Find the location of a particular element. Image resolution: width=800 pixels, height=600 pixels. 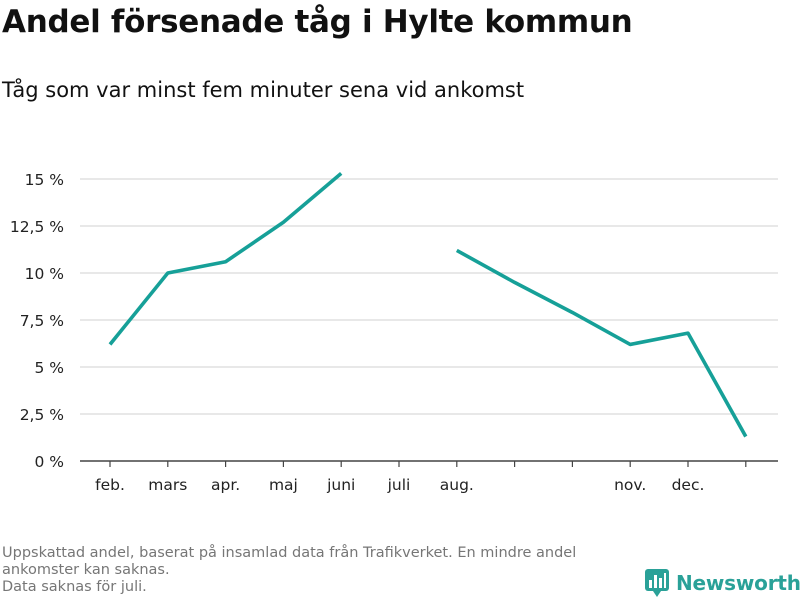

x-tick-label: feb. is located at coordinates (110, 485).